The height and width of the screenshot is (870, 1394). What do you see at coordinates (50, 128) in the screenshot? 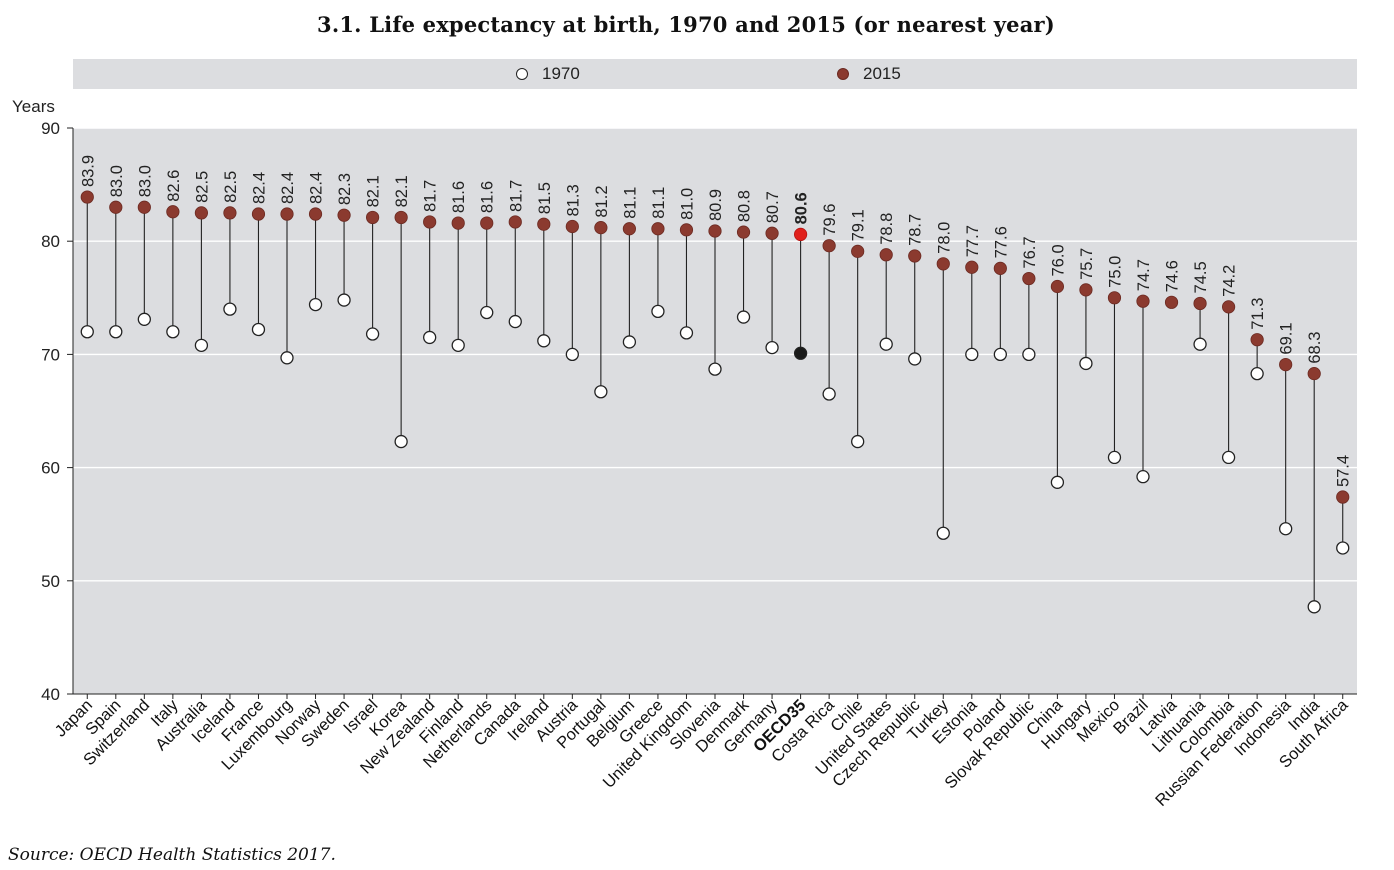
I see `y-tick-label: 90` at bounding box center [50, 128].